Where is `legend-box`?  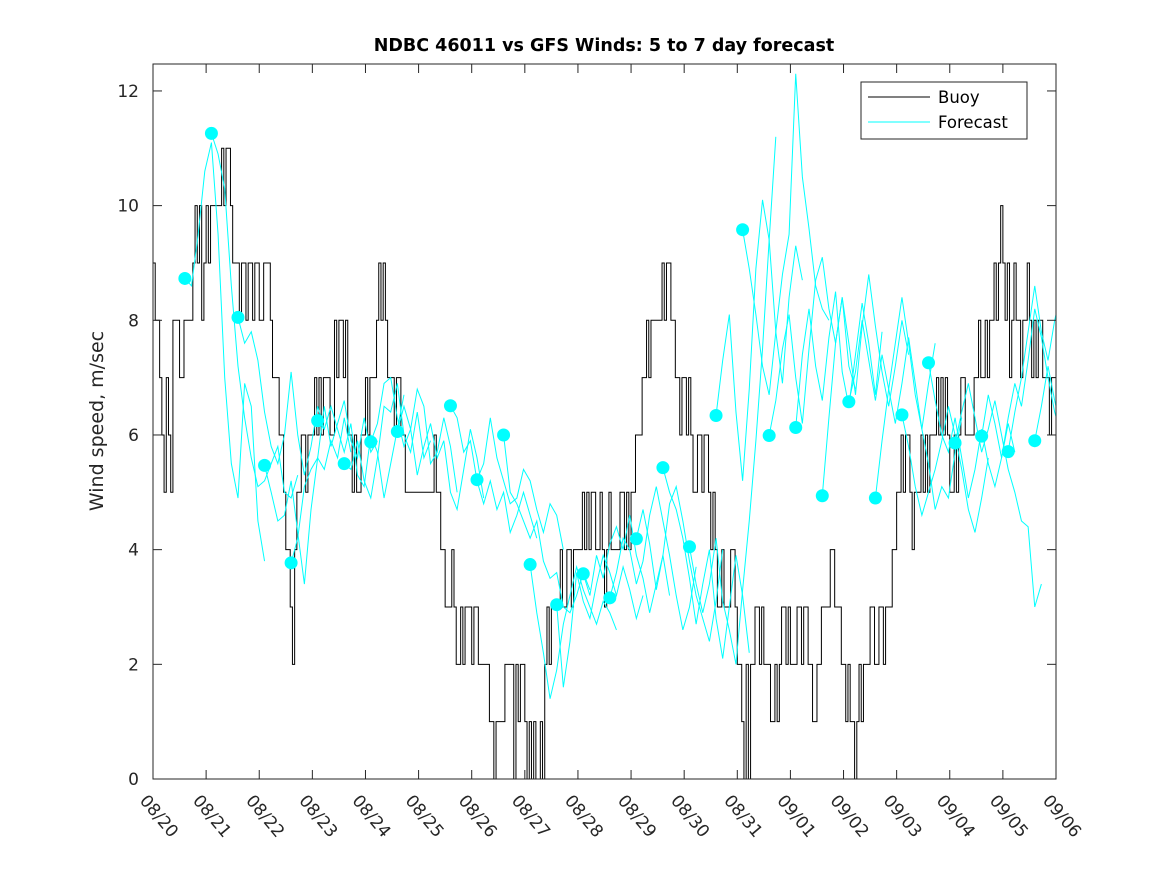
legend-box is located at coordinates (944, 110).